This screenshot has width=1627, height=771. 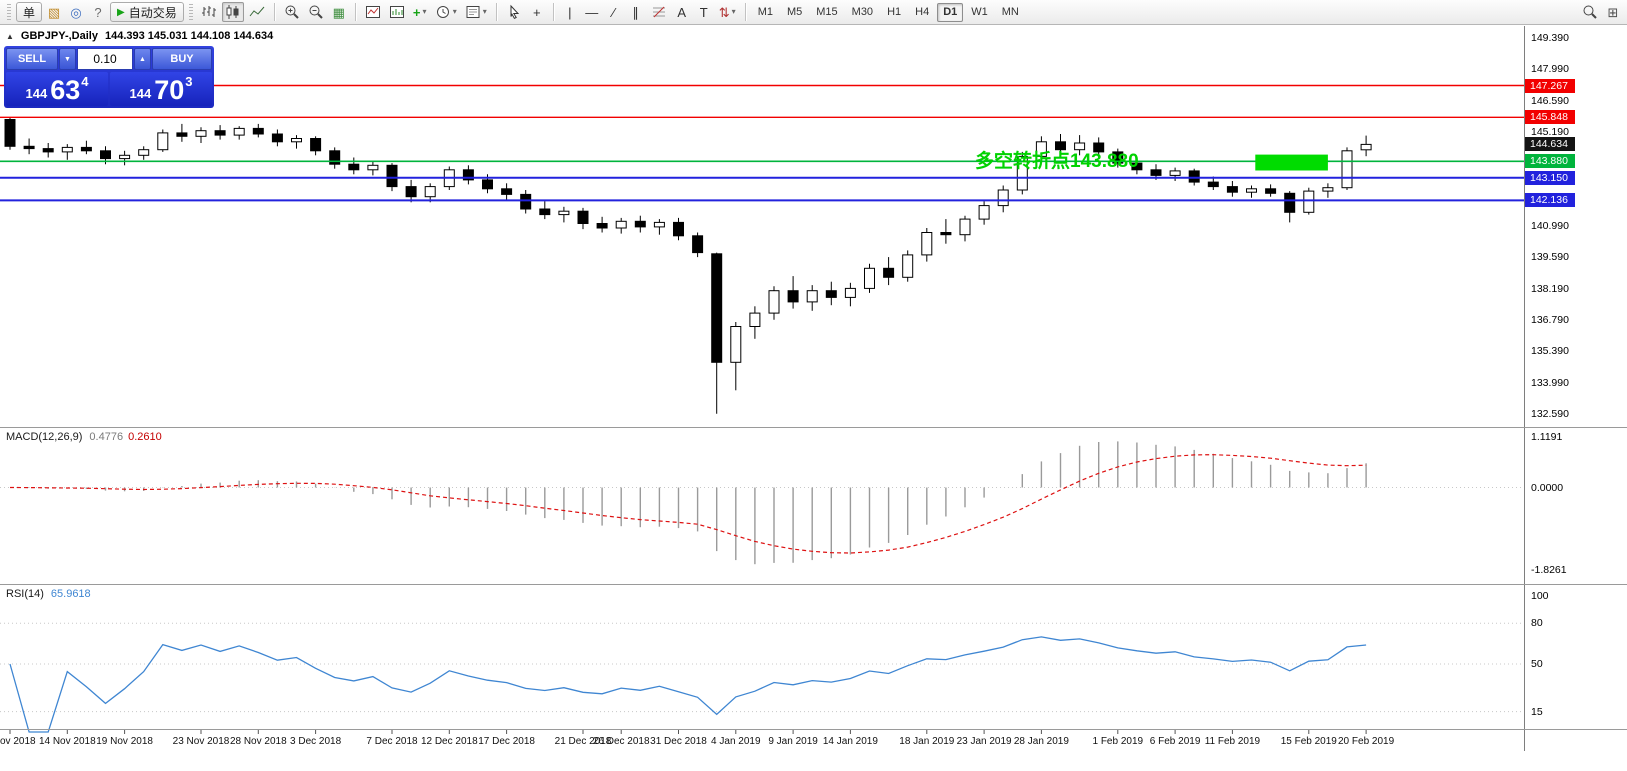 I want to click on price-scale-label: 132.590, so click(x=1550, y=414).